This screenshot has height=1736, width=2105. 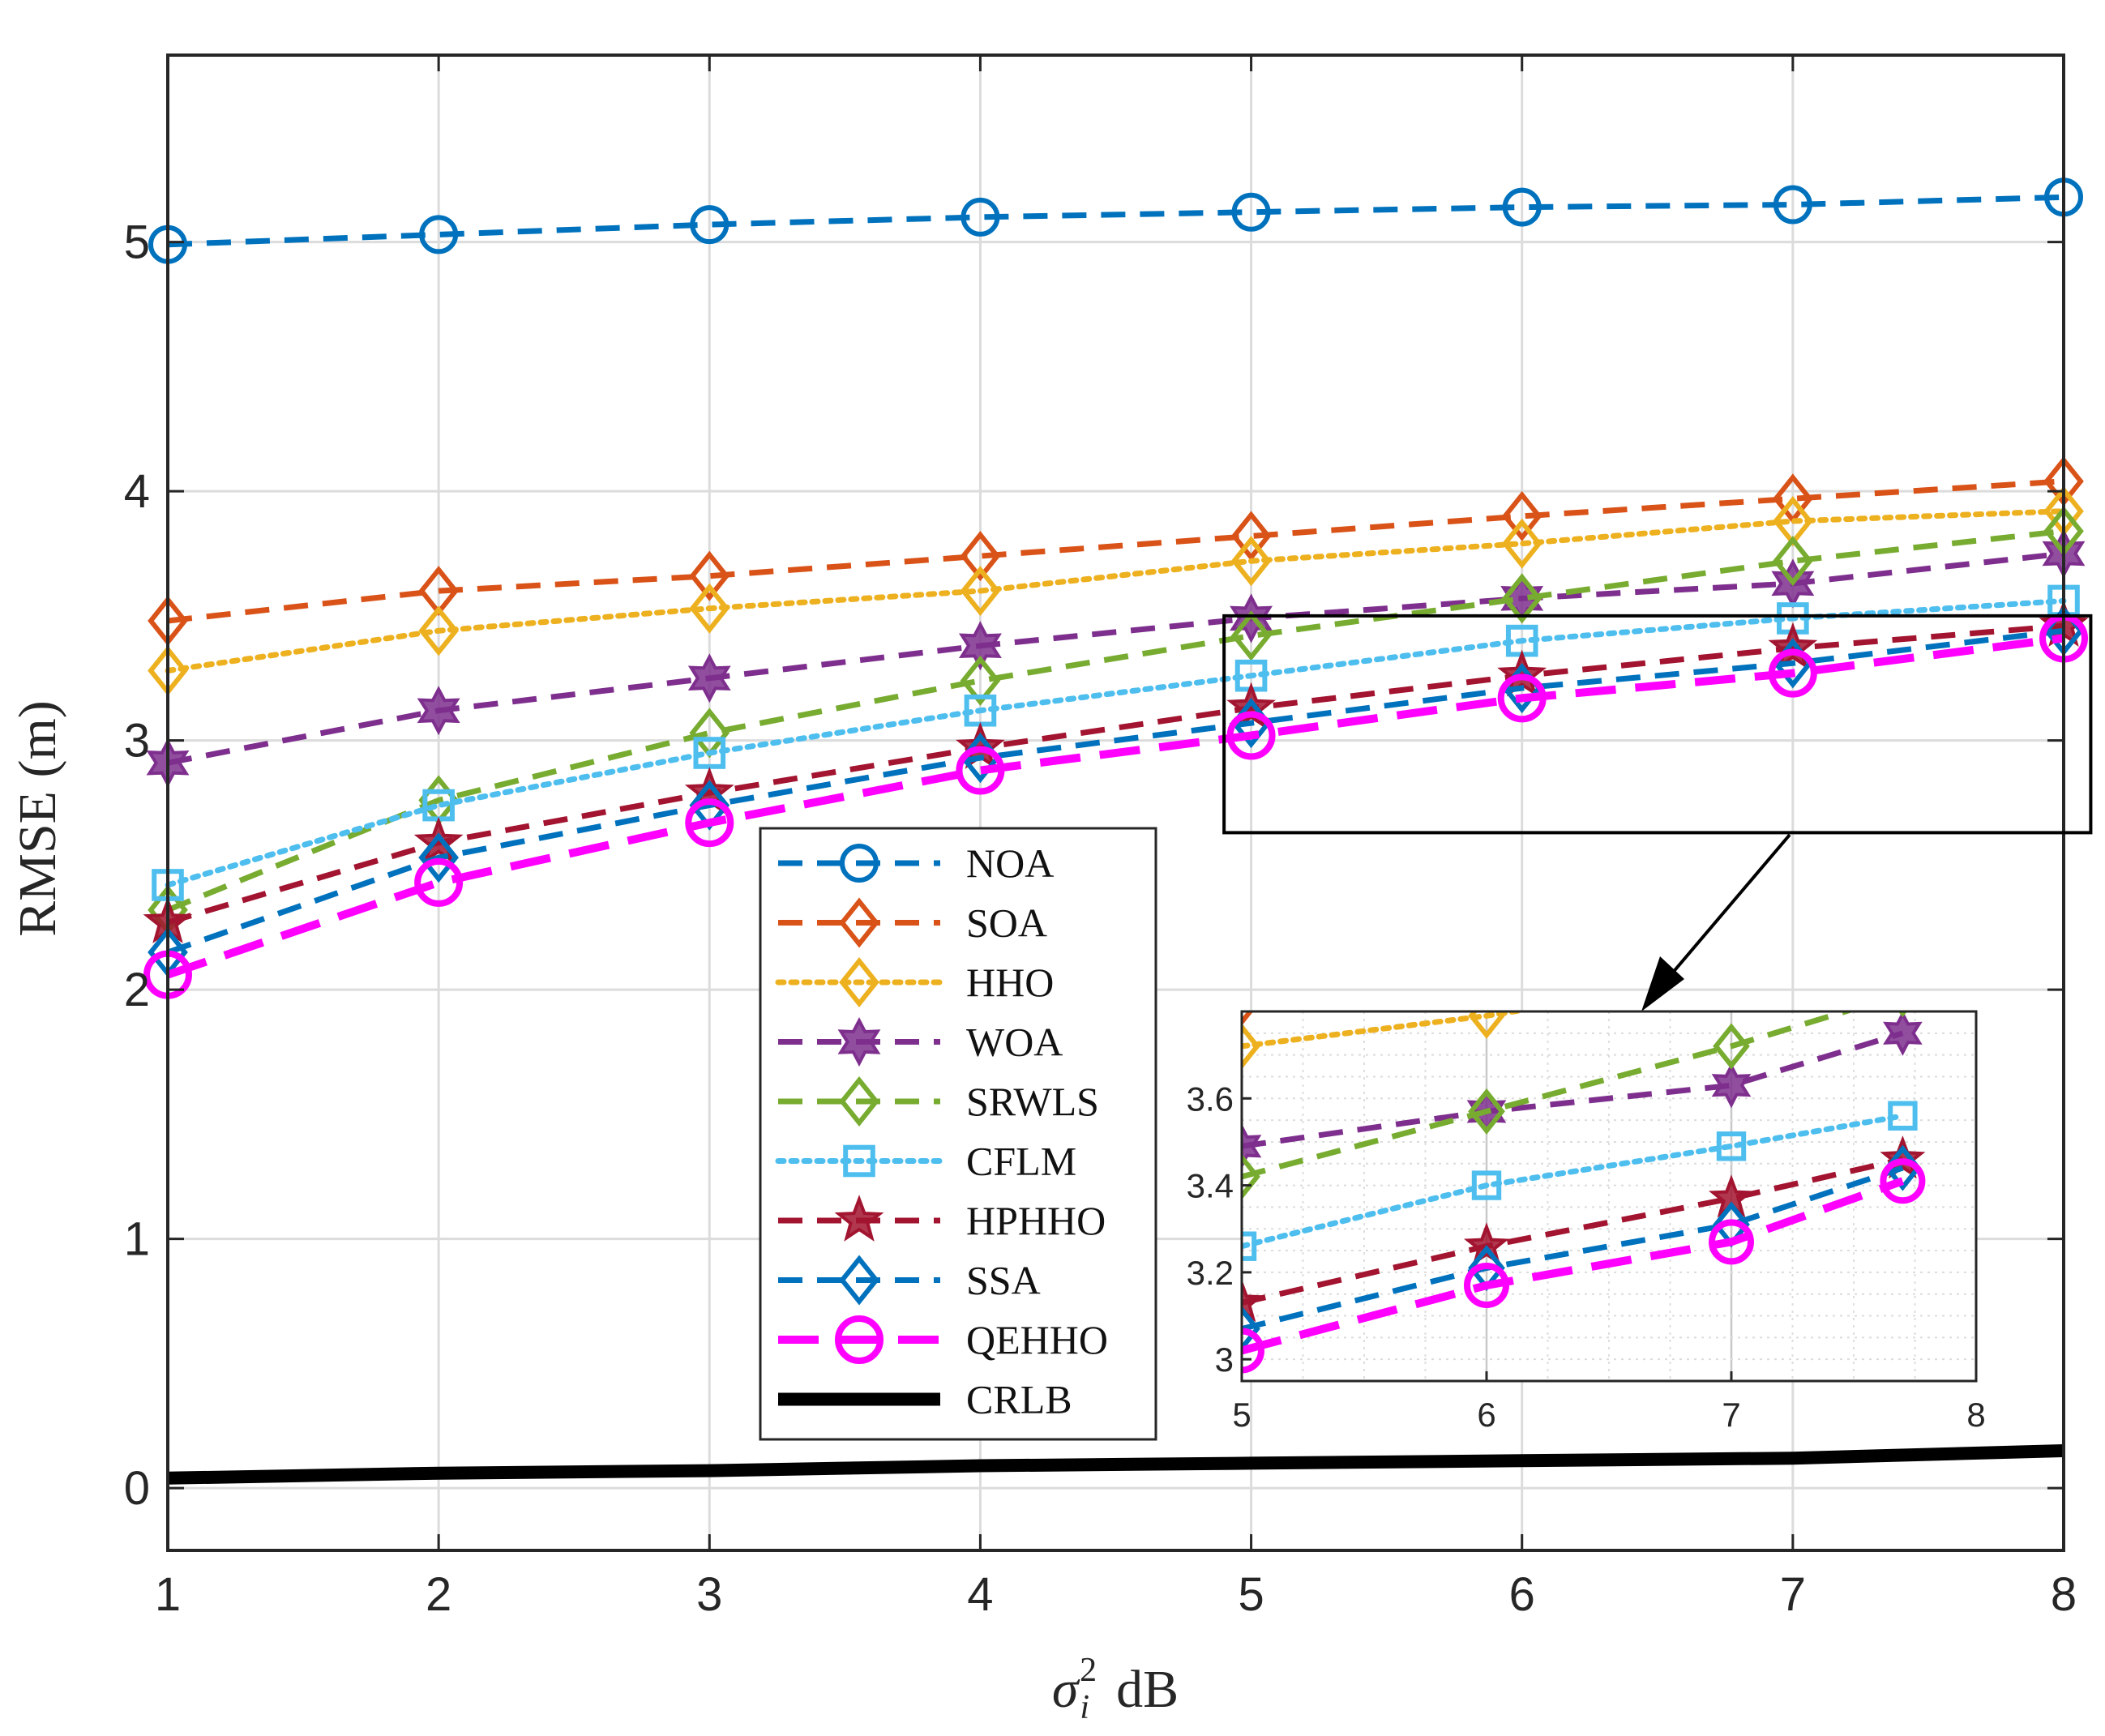 I want to click on x-tick-label: 7, so click(x=1793, y=1594).